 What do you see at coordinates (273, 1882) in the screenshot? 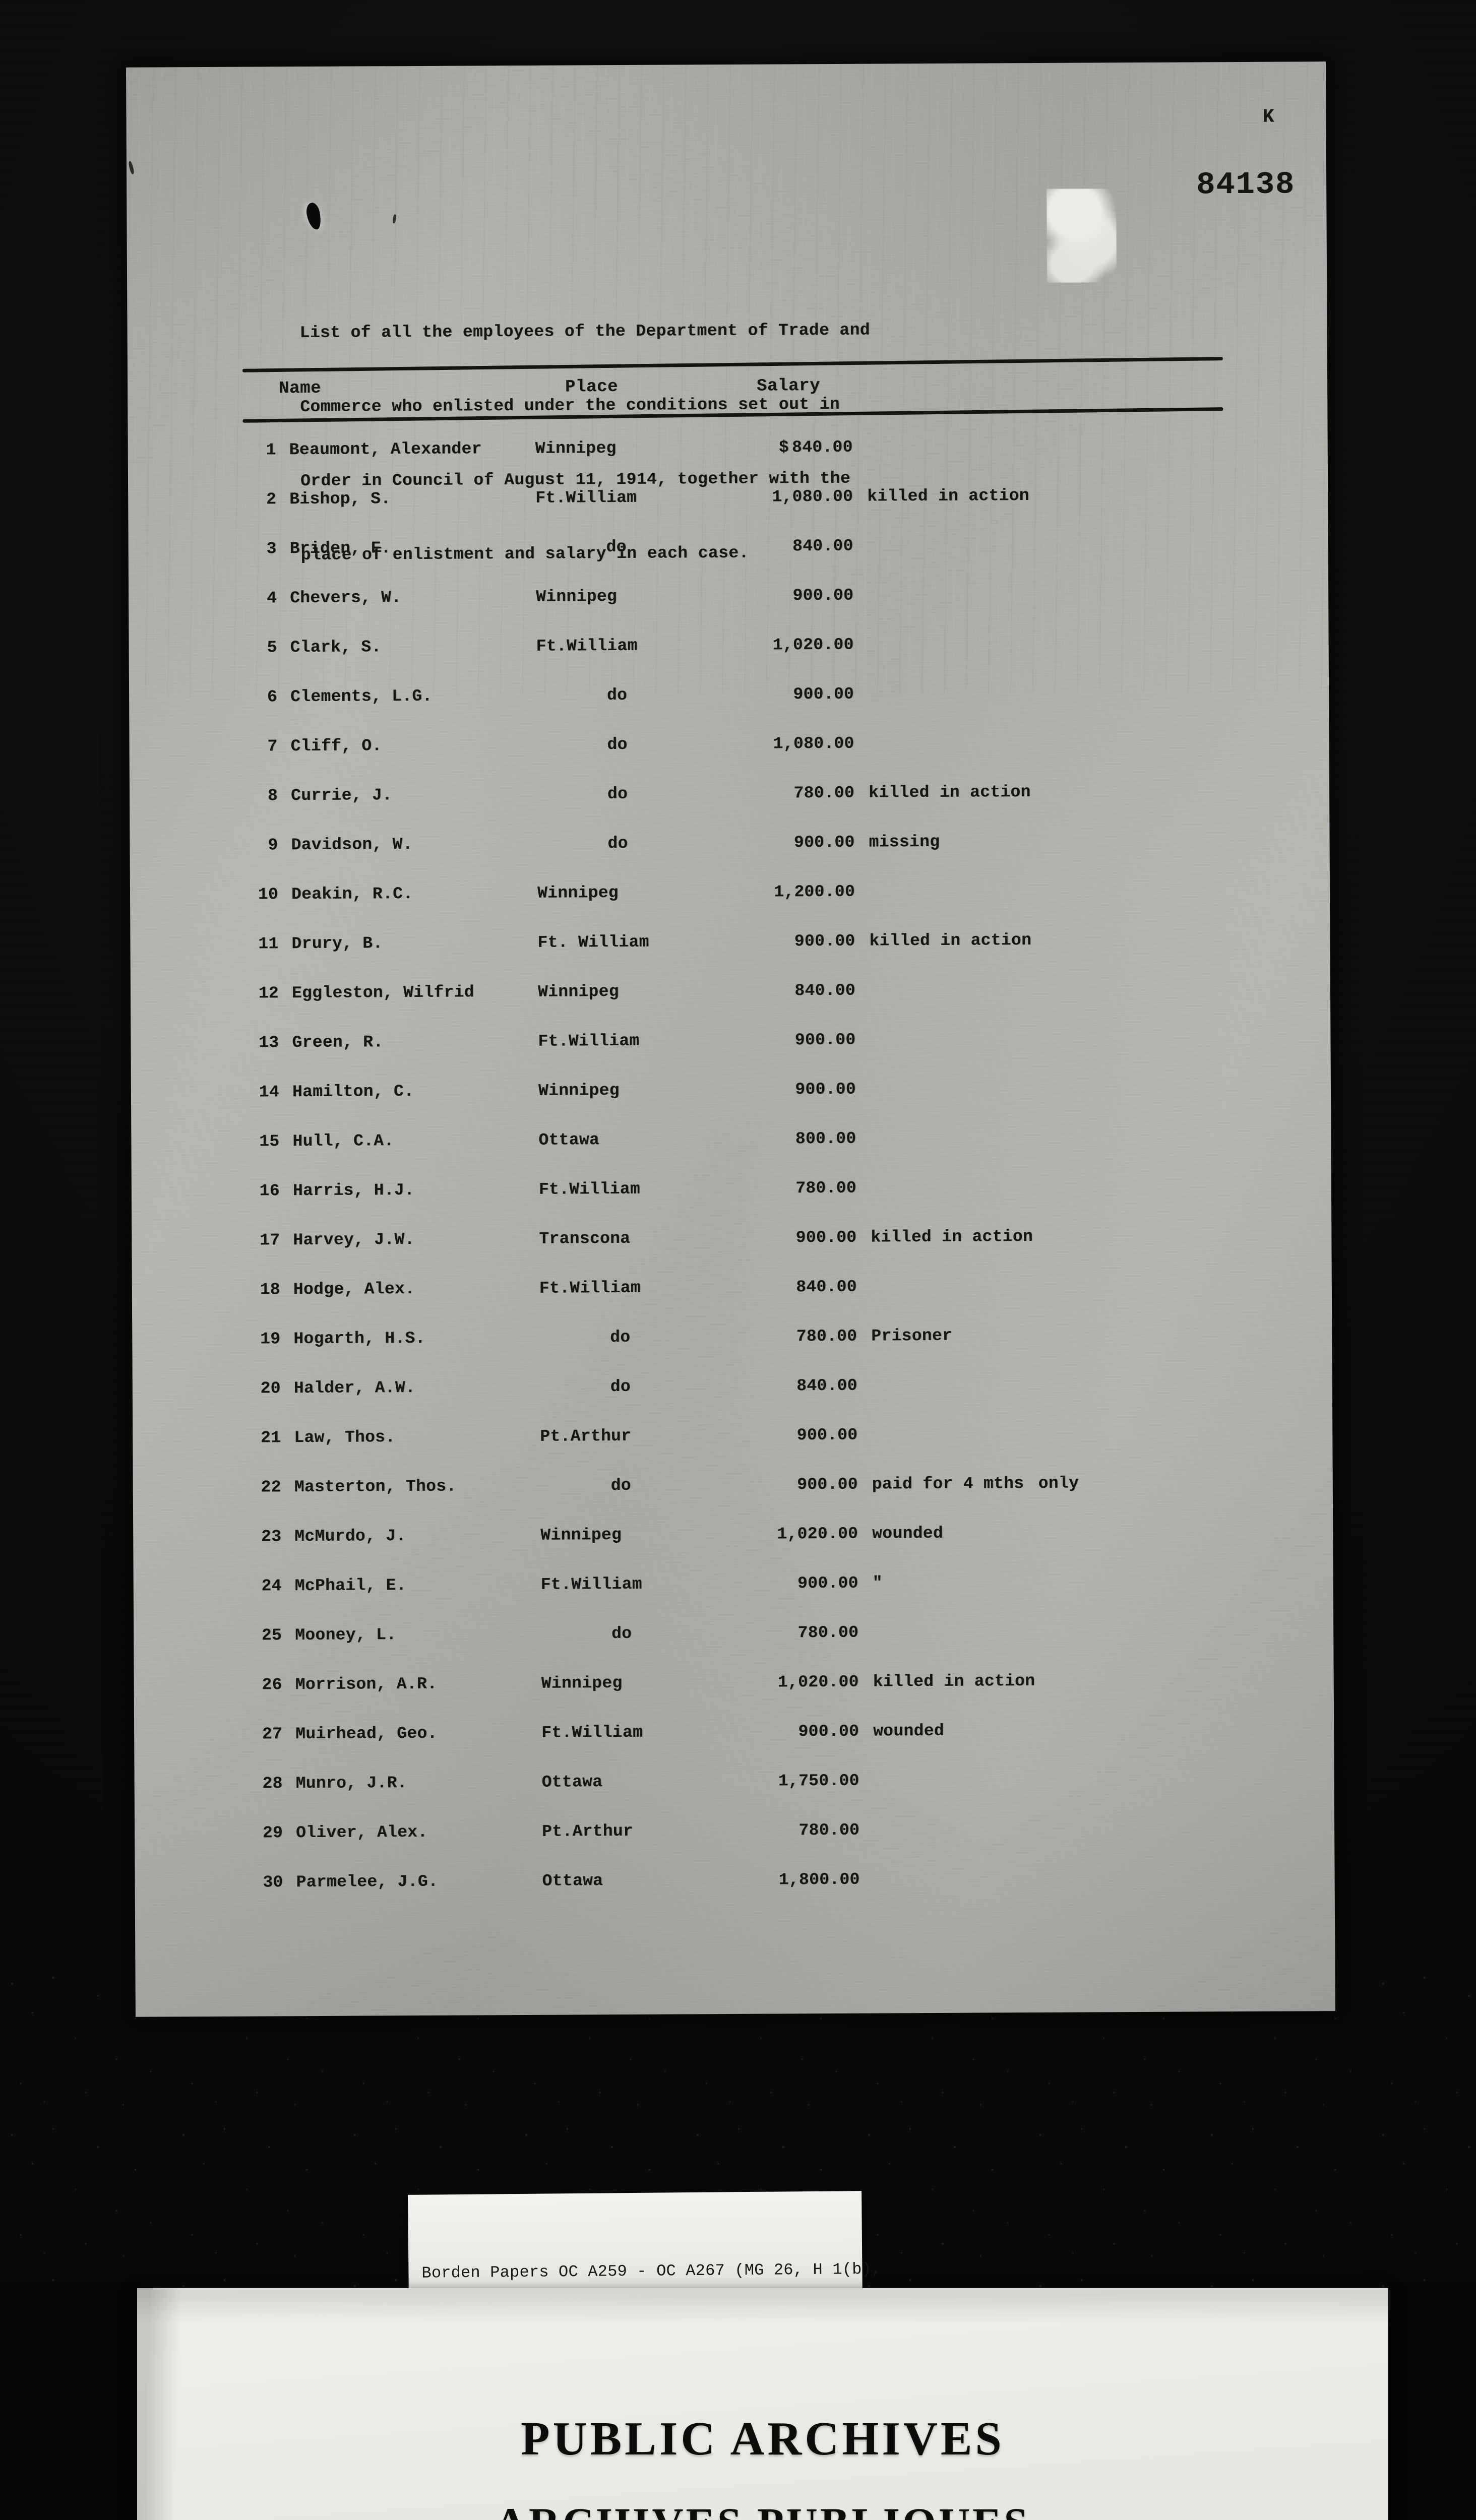
I see `cell-index: 30` at bounding box center [273, 1882].